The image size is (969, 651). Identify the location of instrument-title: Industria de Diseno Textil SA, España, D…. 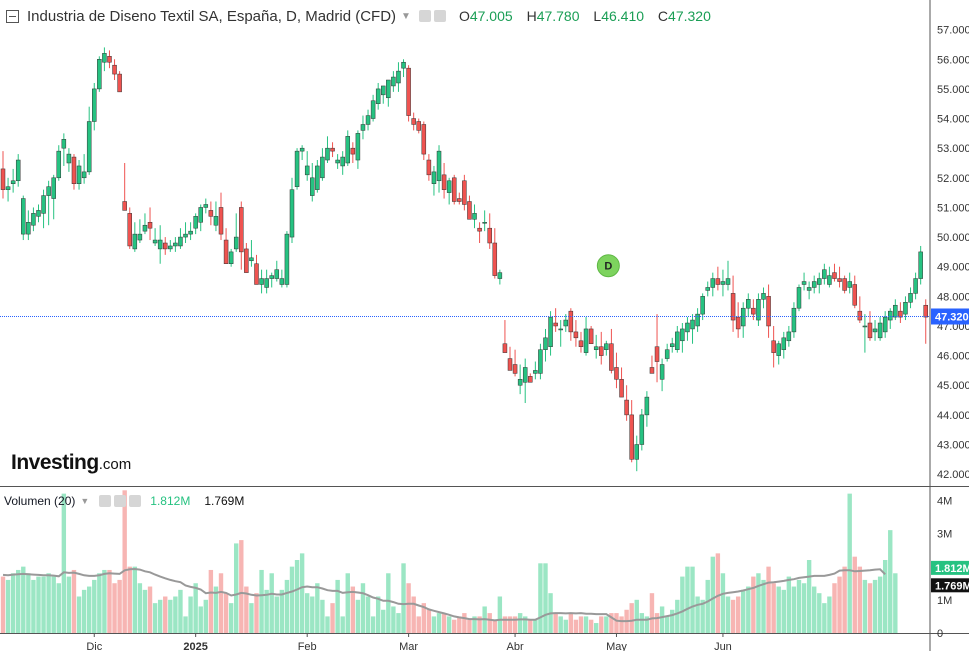
(212, 16).